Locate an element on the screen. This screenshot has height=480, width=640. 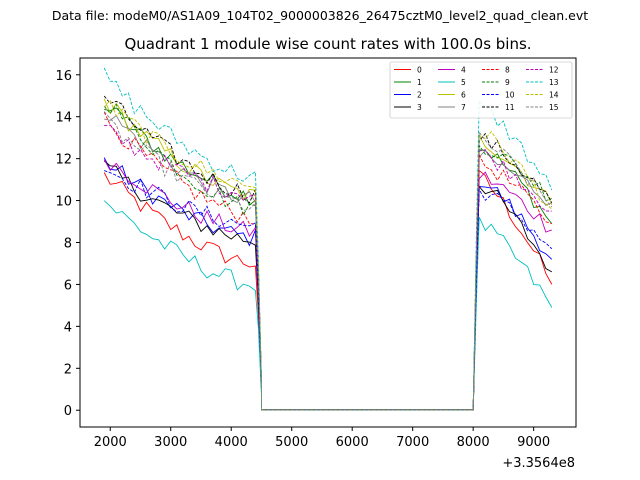
y-axis: 0 2 4 6 8 10 12 14 16 is located at coordinates (67, 244).